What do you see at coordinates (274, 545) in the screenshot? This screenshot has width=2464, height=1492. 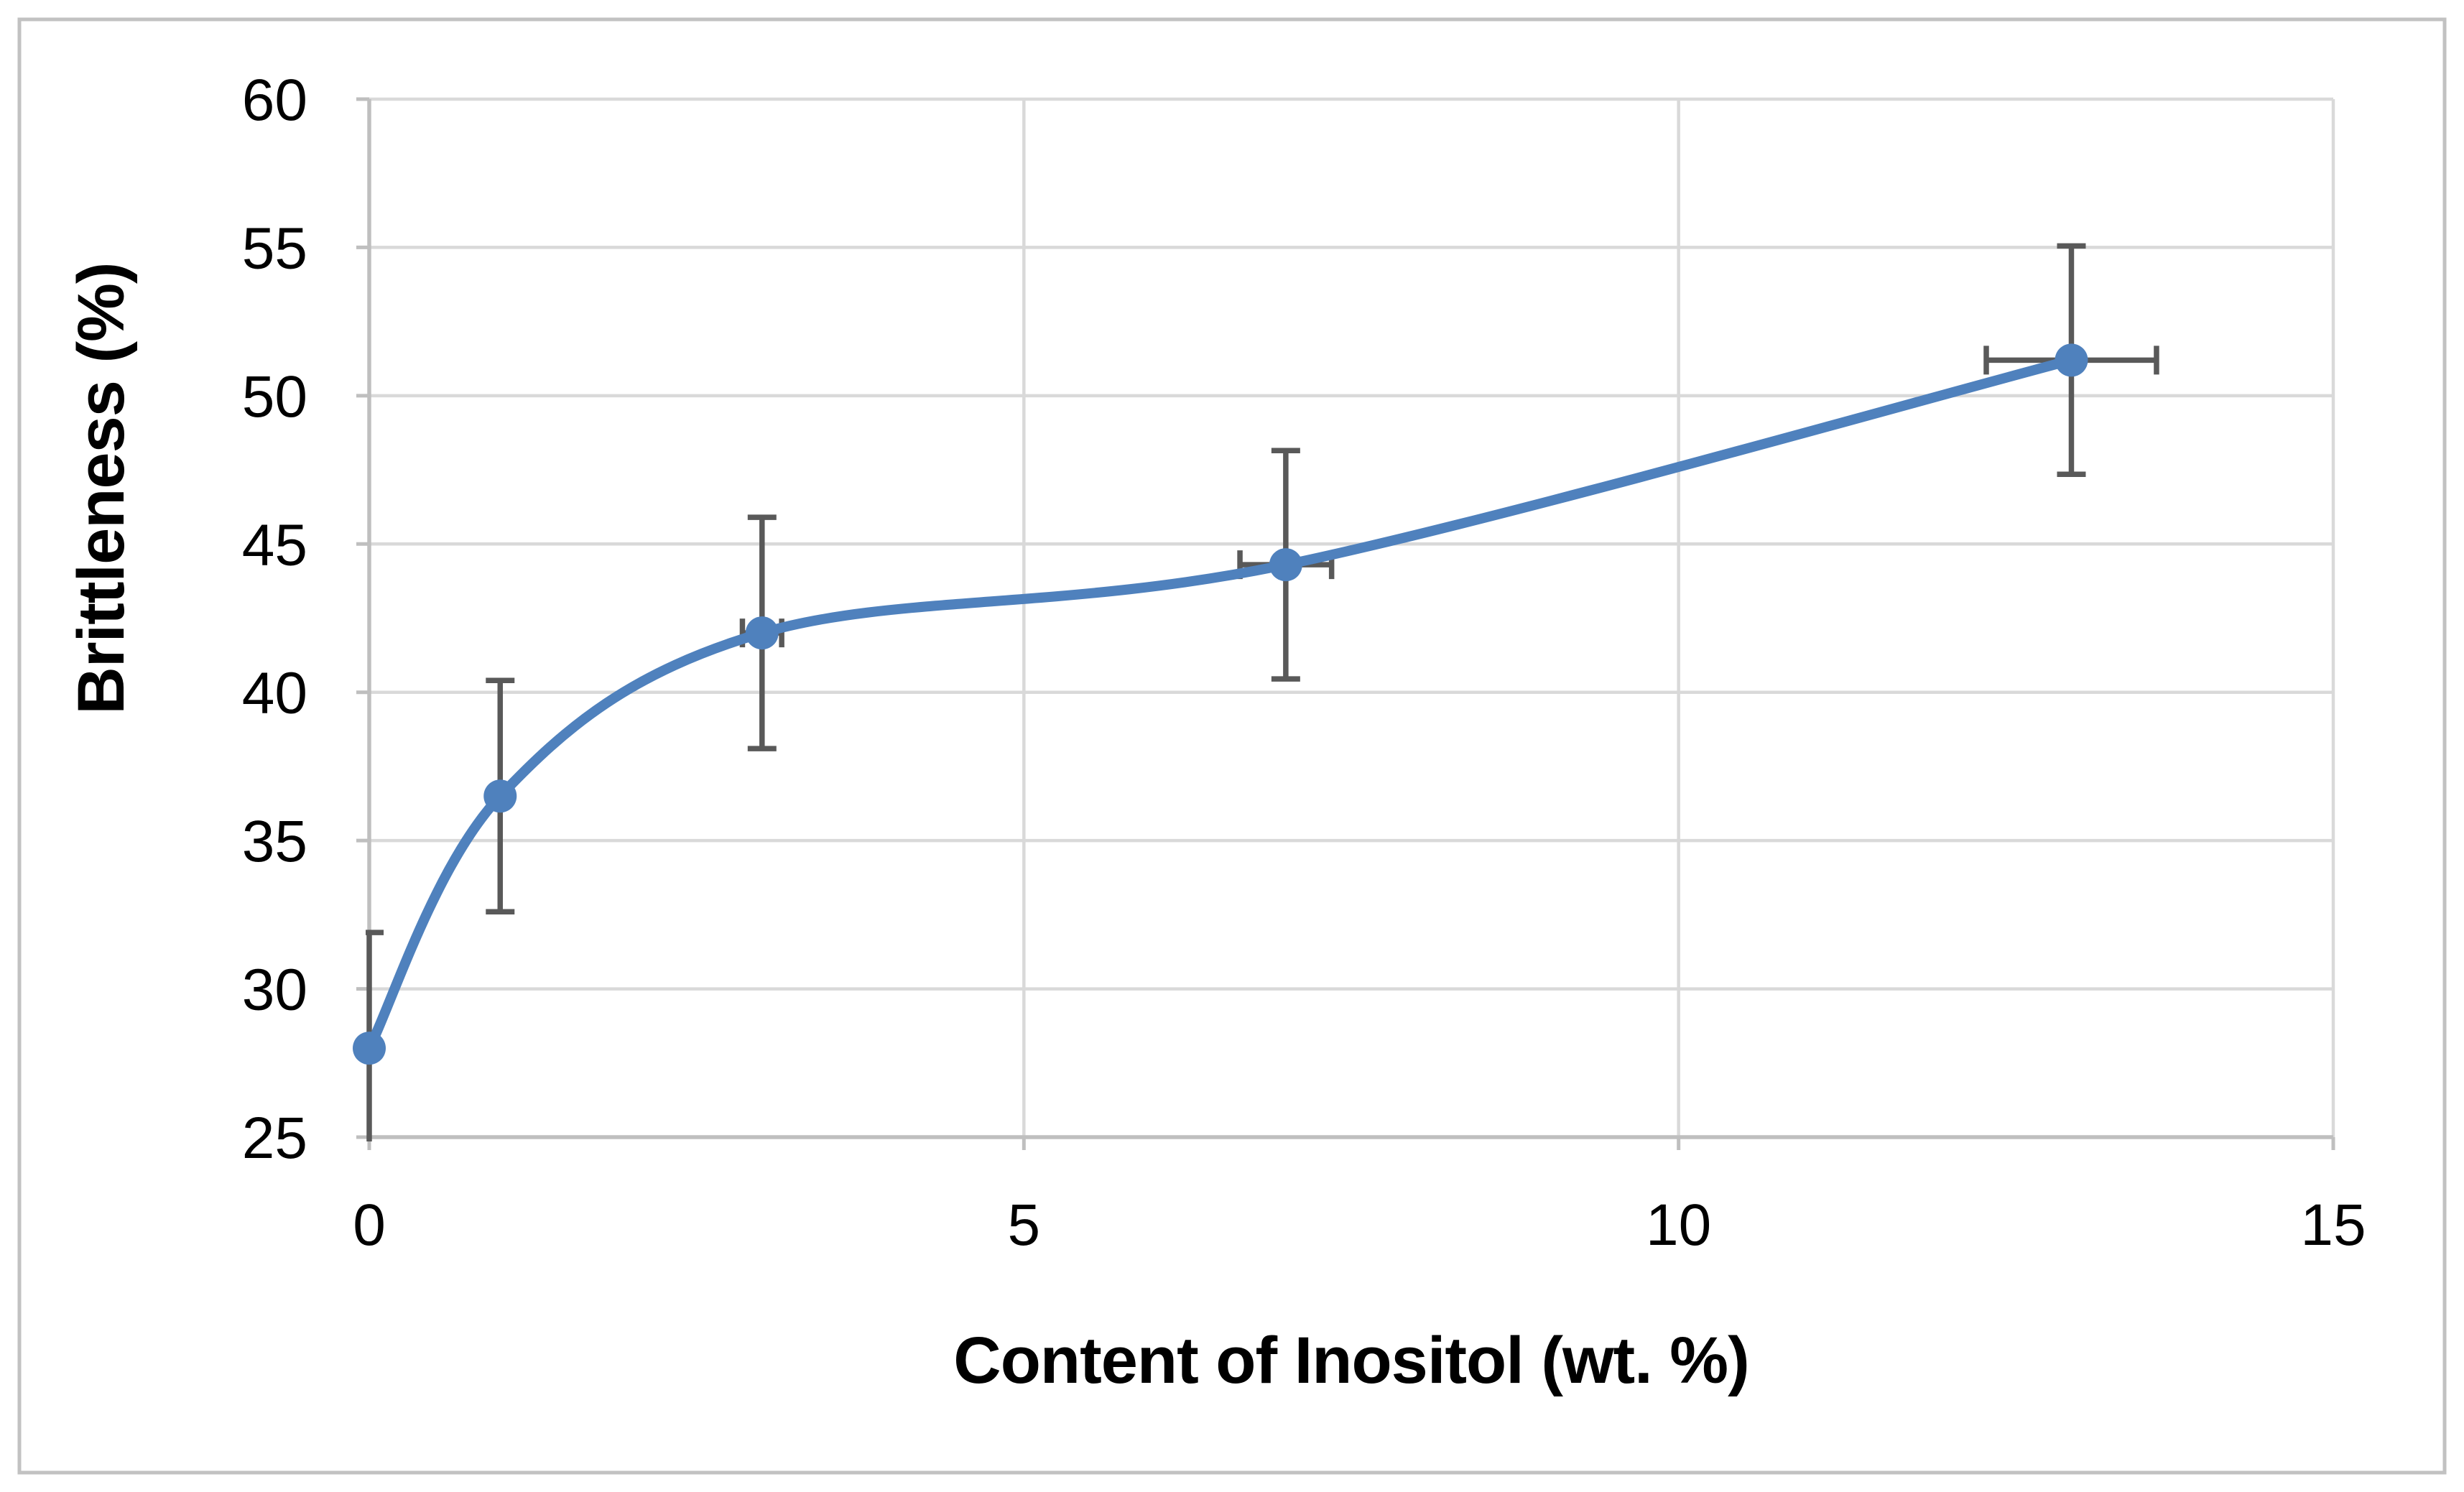 I see `y-tick-label: 45` at bounding box center [274, 545].